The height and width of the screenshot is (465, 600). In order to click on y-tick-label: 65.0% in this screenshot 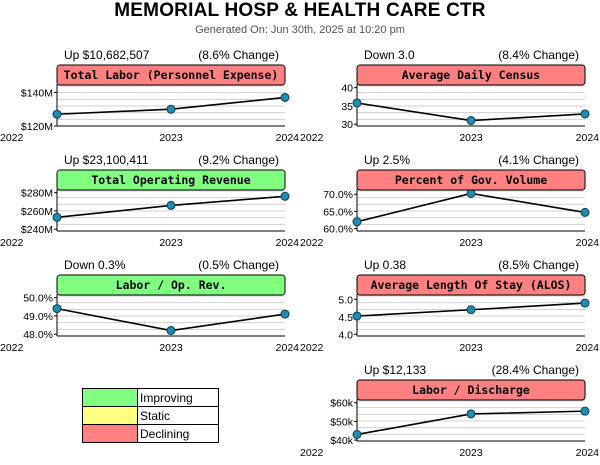, I will do `click(338, 212)`.